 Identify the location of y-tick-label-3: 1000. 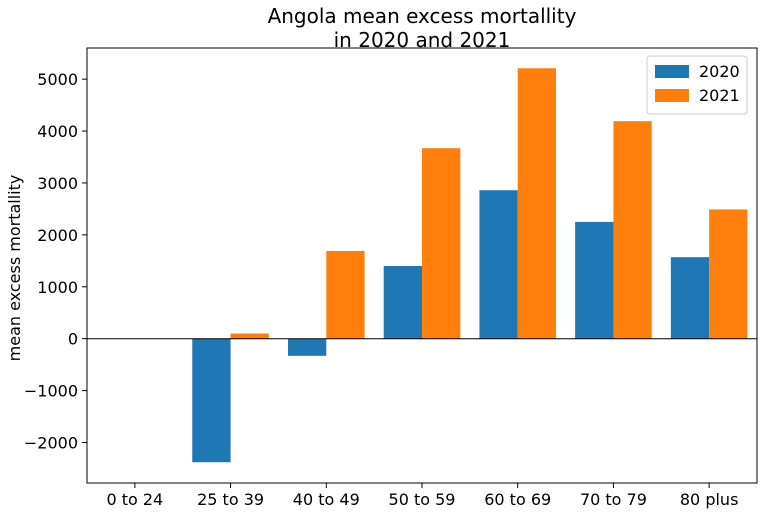
(57, 287).